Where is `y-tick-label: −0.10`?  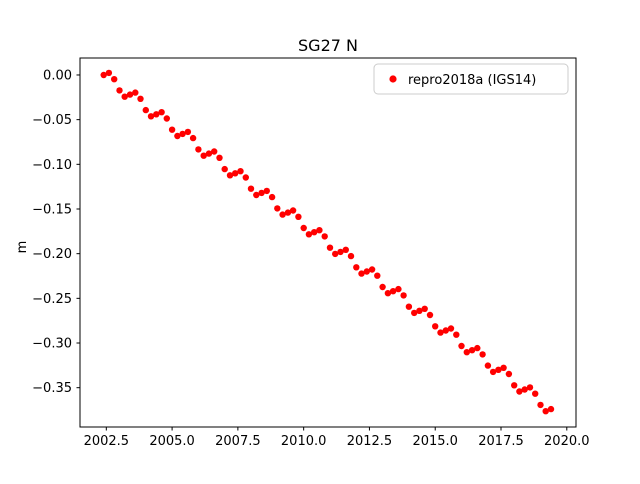 y-tick-label: −0.10 is located at coordinates (52, 165).